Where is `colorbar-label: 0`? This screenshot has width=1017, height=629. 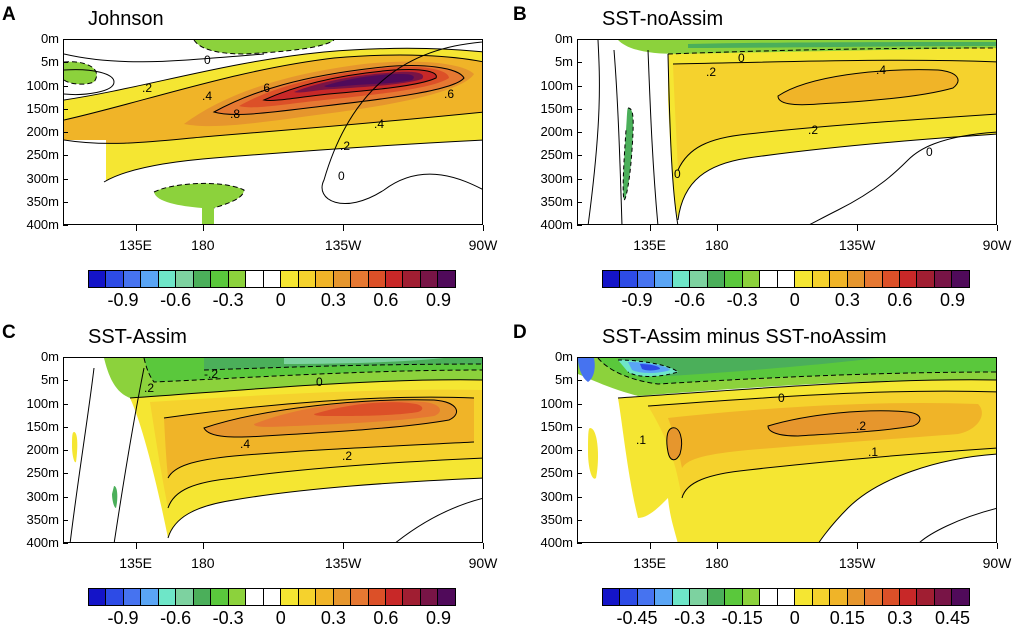 colorbar-label: 0 is located at coordinates (280, 300).